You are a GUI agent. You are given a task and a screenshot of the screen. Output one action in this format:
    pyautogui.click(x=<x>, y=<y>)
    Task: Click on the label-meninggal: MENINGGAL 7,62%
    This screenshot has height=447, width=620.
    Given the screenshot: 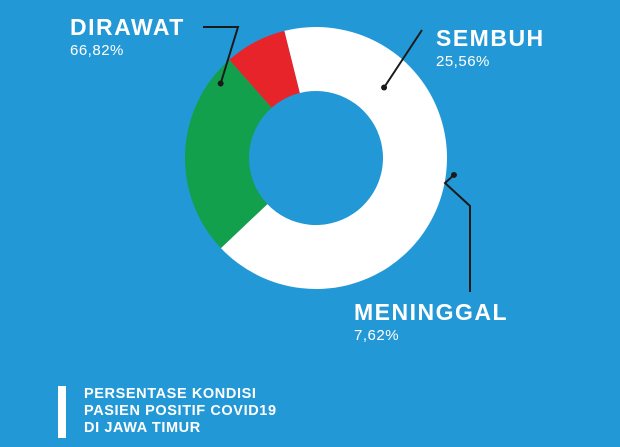 What is the action you would take?
    pyautogui.click(x=431, y=322)
    